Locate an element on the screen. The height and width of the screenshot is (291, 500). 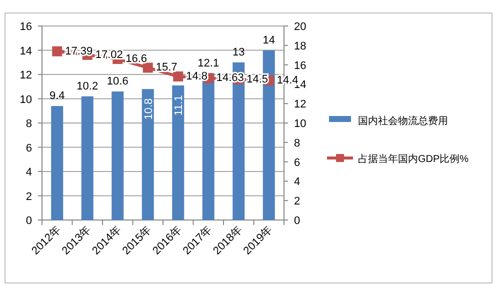
y2-tick-label: 10 is located at coordinates (300, 124).